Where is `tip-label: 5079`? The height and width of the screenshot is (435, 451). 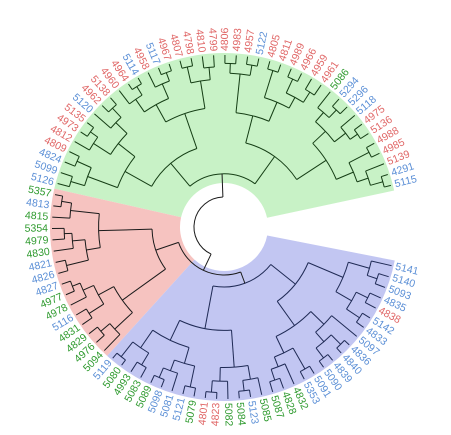
tip-label: 5079 is located at coordinates (191, 411).